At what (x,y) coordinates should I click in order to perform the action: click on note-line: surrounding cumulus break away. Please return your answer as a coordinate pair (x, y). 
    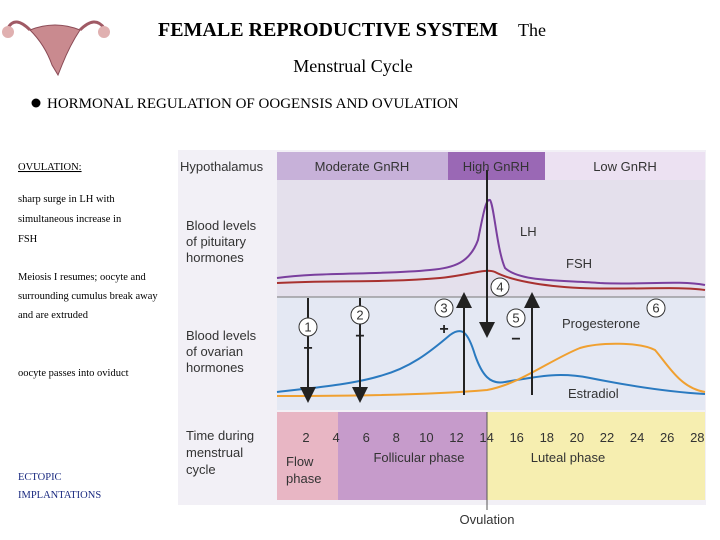
    Looking at the image, I should click on (88, 296).